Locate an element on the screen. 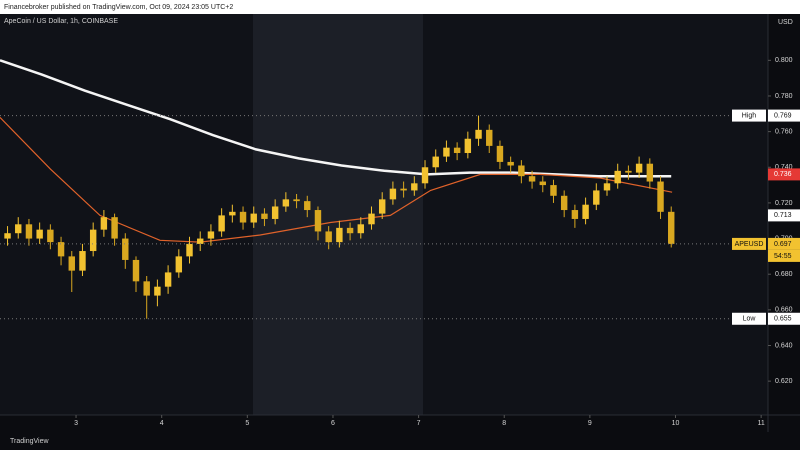  y-tick-label: 0.660 is located at coordinates (784, 310).